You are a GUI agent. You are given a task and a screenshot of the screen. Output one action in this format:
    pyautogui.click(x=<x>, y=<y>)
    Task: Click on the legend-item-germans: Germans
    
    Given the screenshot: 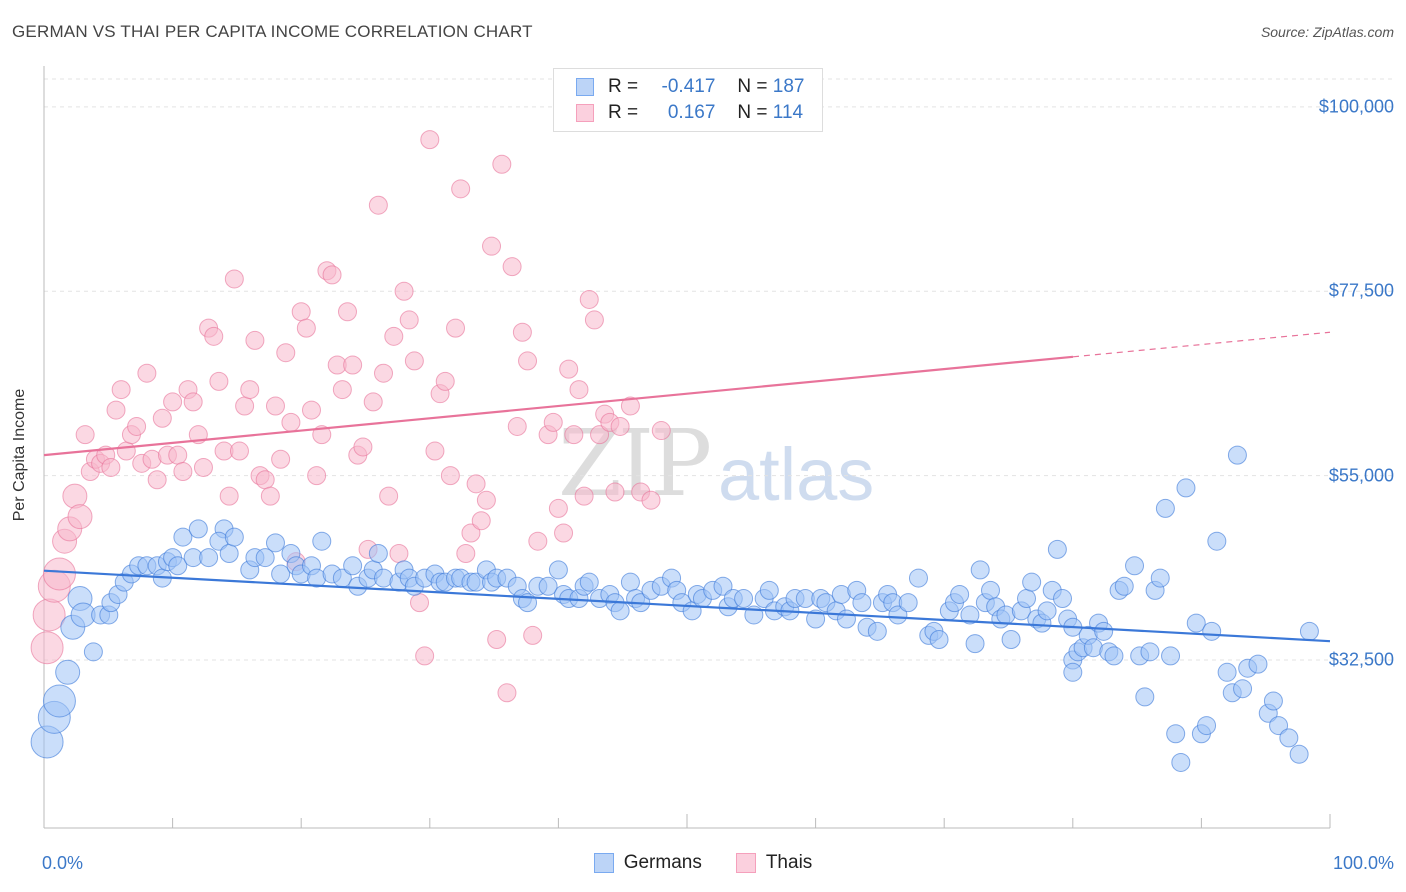 What is the action you would take?
    pyautogui.click(x=647, y=863)
    